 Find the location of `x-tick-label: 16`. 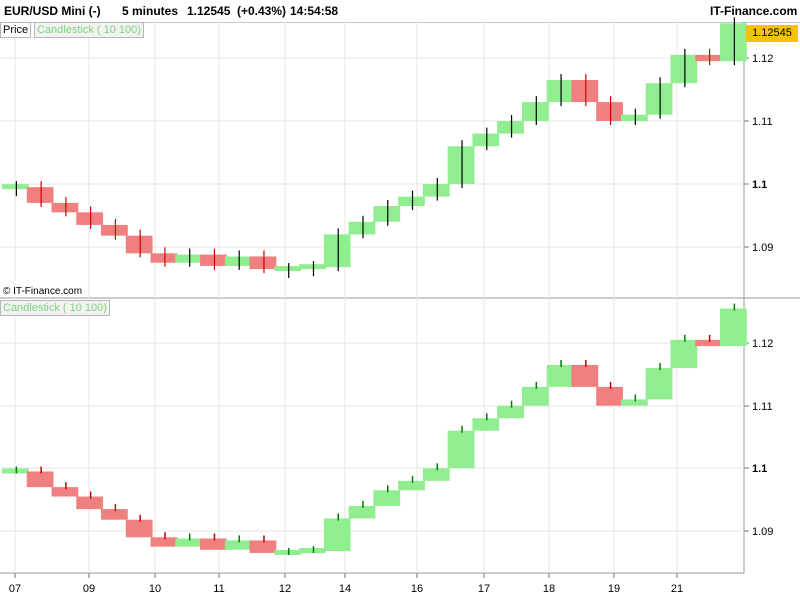

x-tick-label: 16 is located at coordinates (417, 589).